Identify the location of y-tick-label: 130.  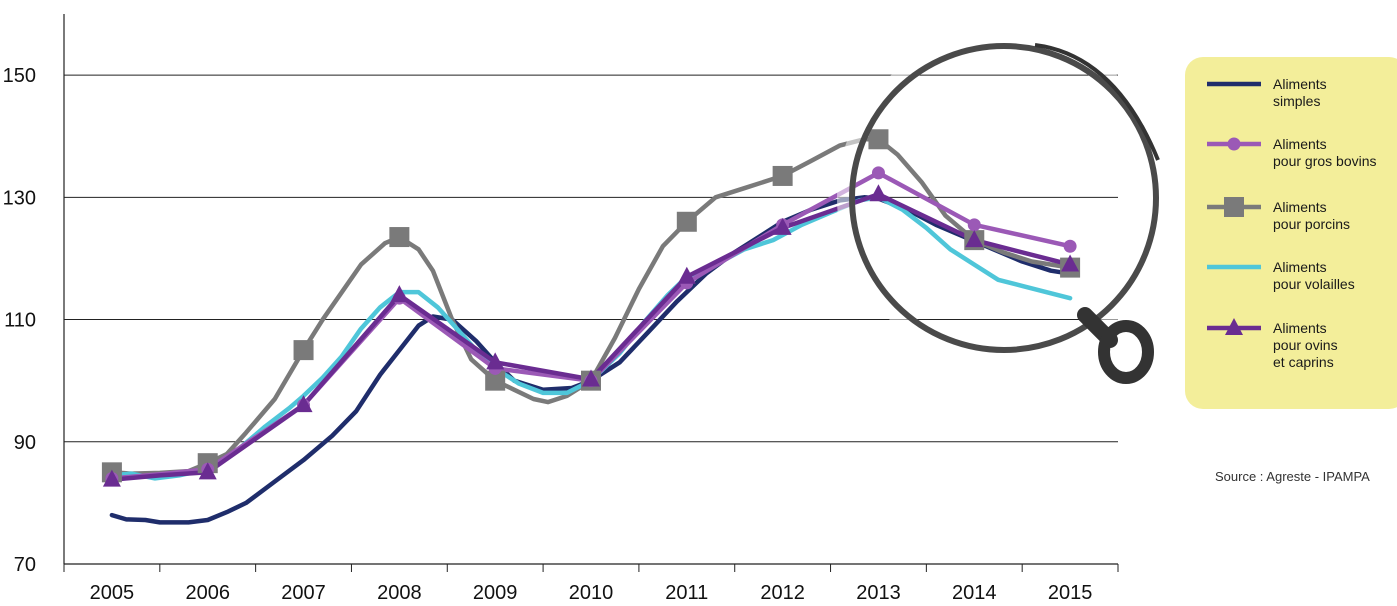
(19, 198).